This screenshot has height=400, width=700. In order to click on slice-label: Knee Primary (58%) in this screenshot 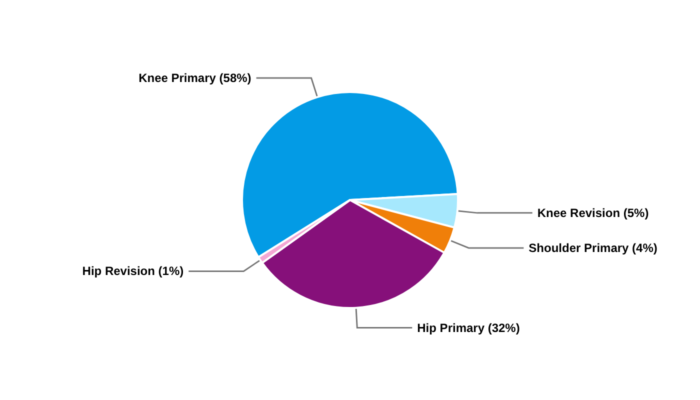, I will do `click(195, 77)`.